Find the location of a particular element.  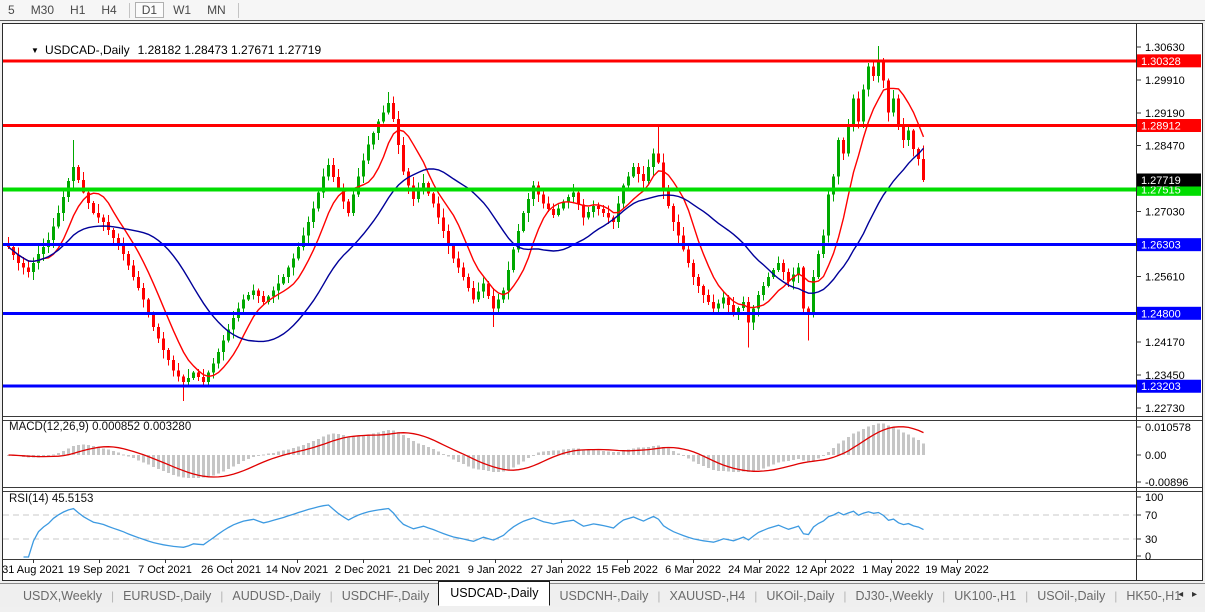

y-axis-label: 1.27030 is located at coordinates (1165, 212).